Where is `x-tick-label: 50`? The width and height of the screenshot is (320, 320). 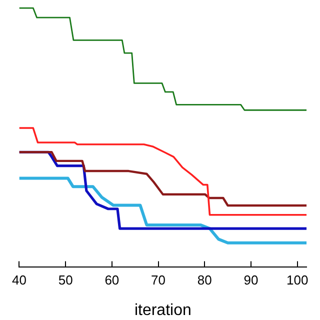
x-tick-label: 50 is located at coordinates (65, 280).